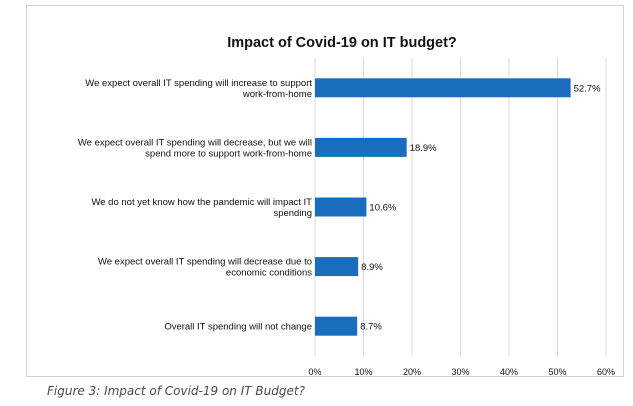 The image size is (633, 406). I want to click on category-label-line: Overall IT spending will not change, so click(238, 327).